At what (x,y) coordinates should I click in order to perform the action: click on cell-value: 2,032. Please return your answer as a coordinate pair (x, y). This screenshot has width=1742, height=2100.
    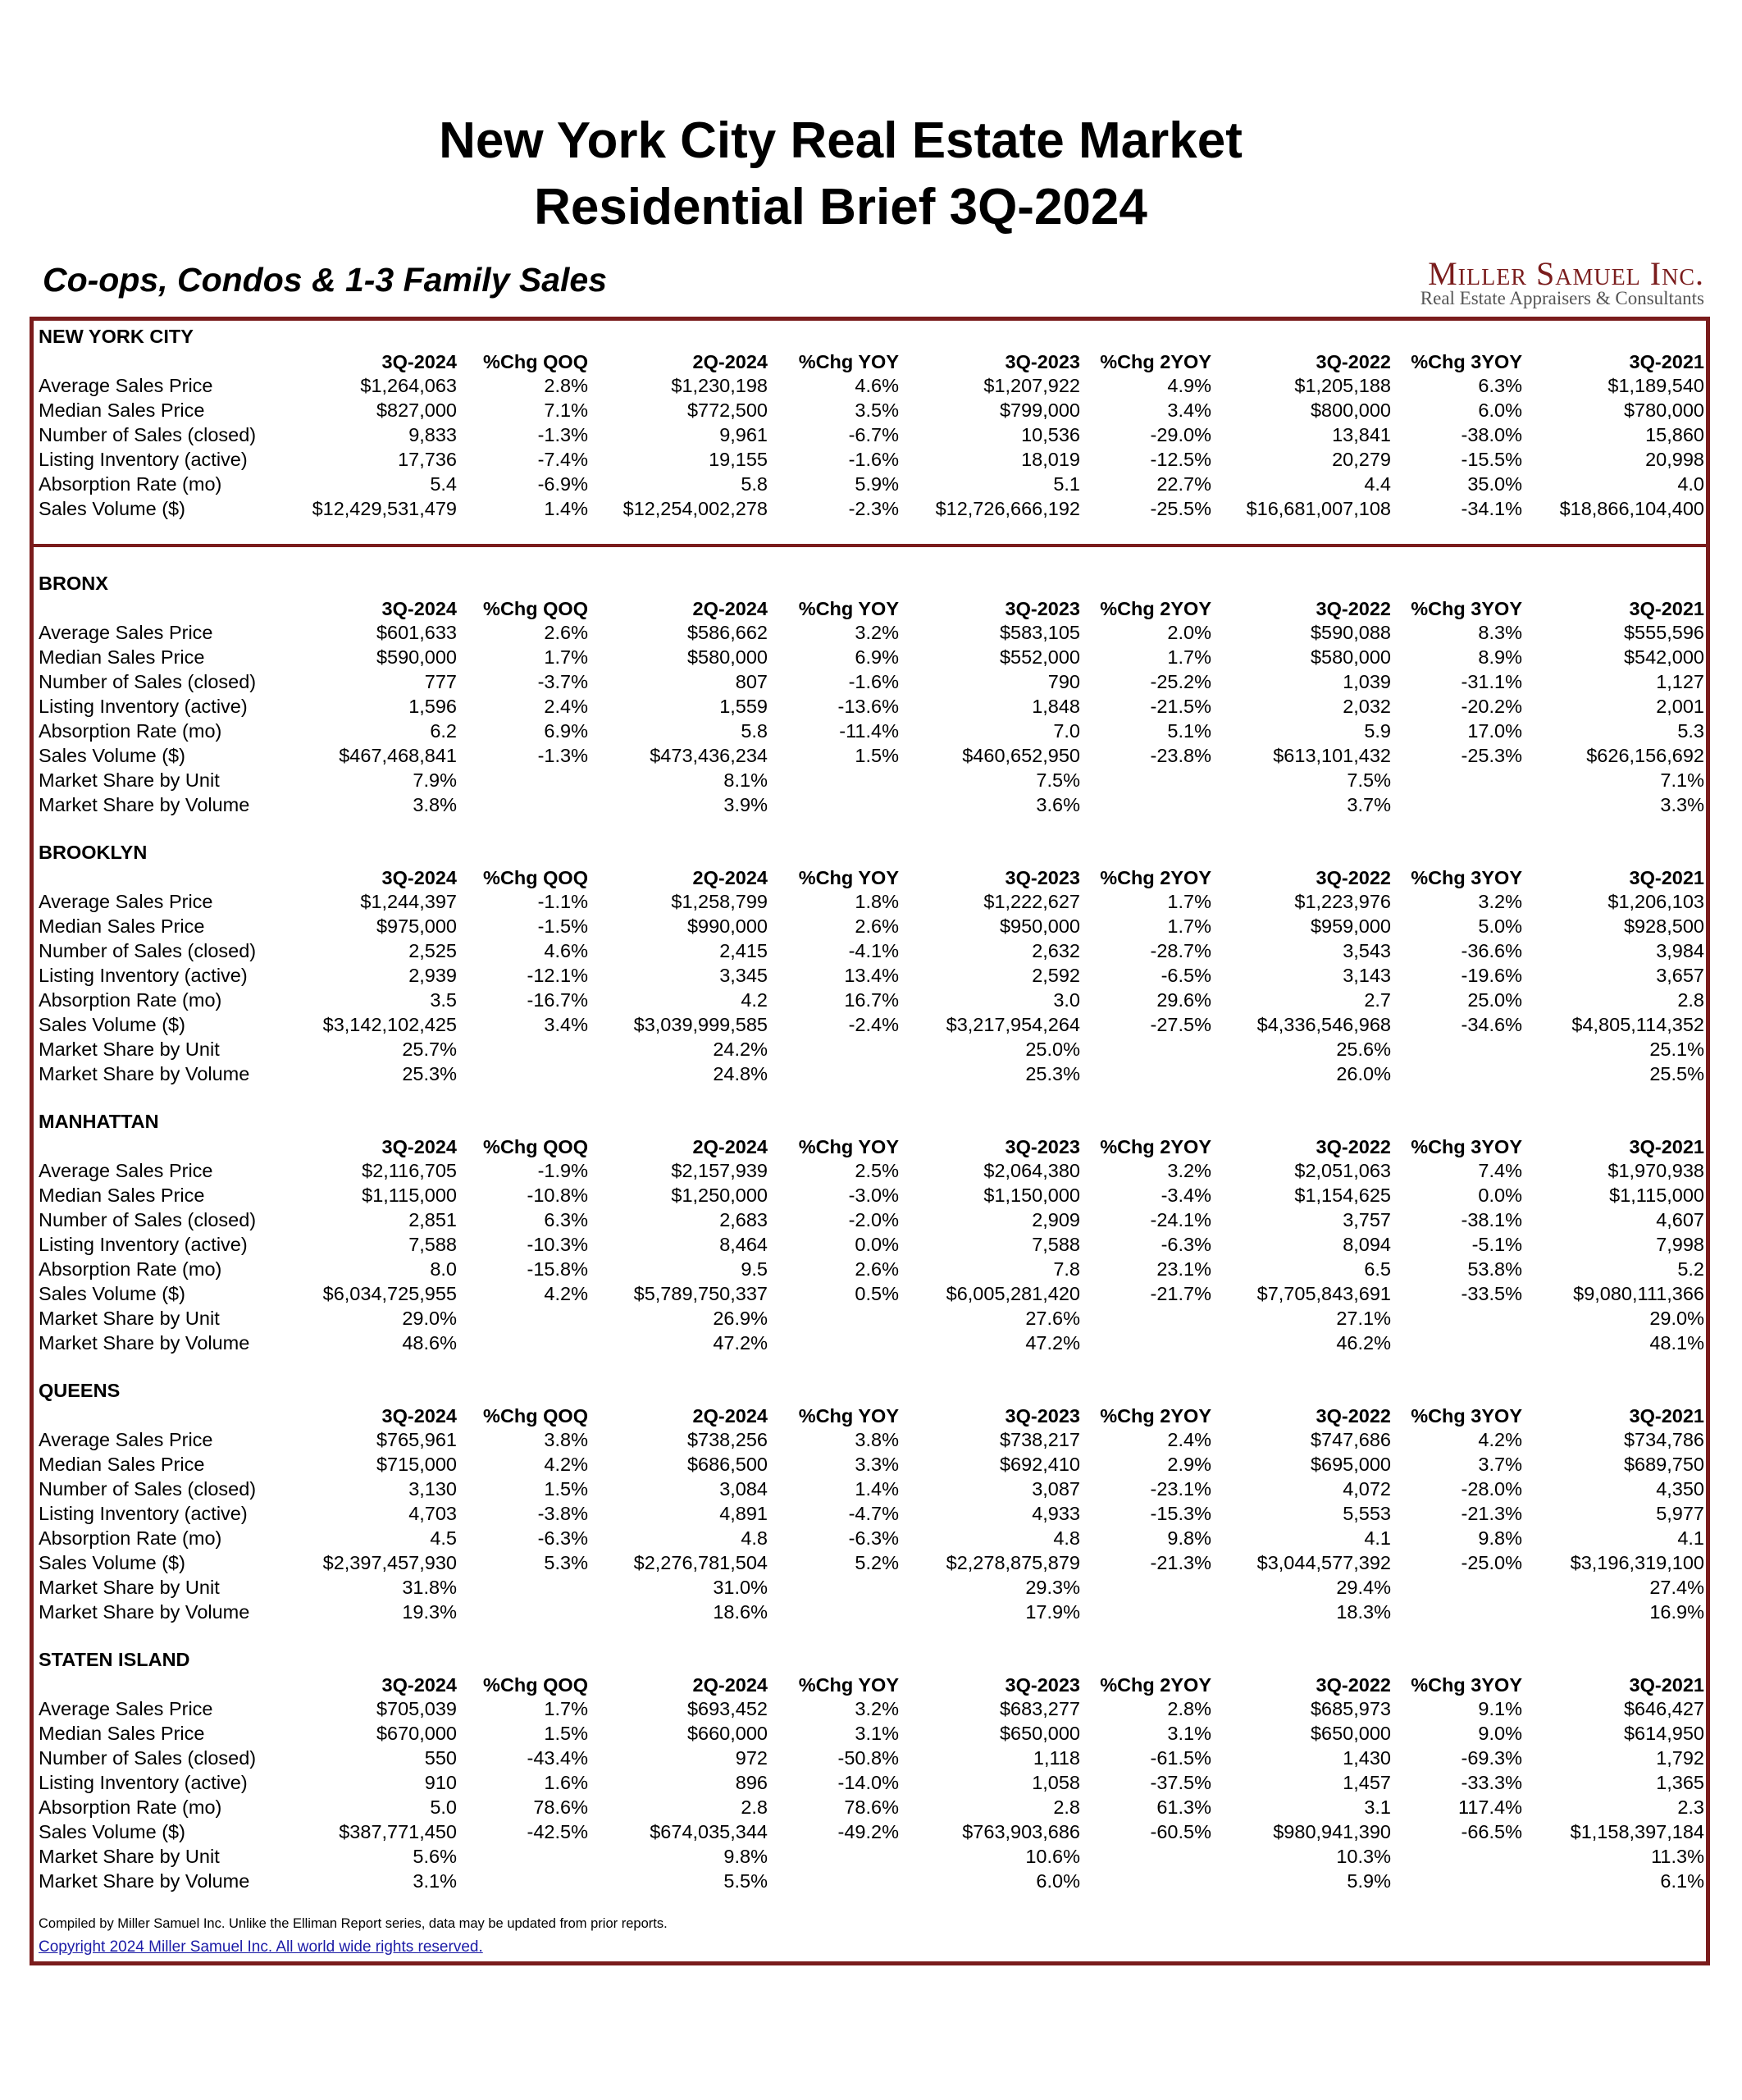
    Looking at the image, I should click on (1367, 707).